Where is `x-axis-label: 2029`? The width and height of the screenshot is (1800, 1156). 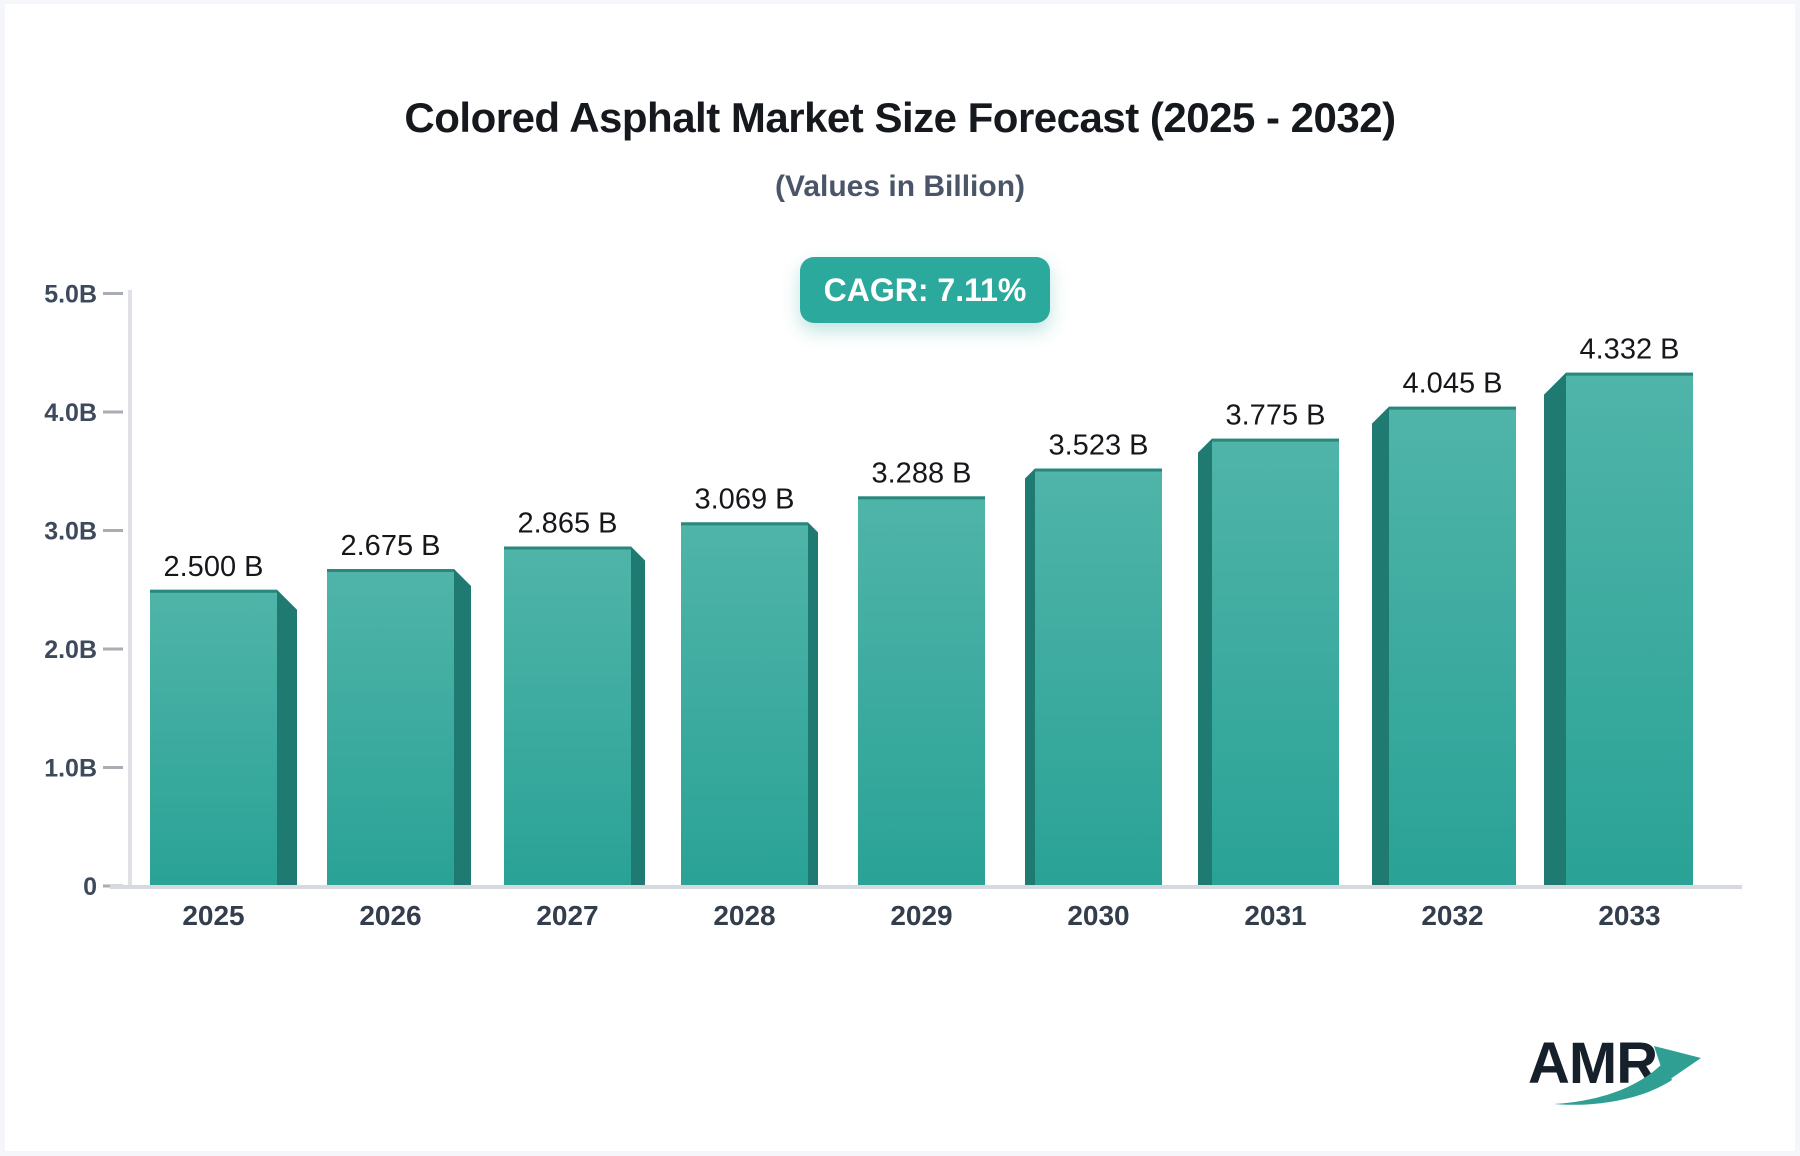
x-axis-label: 2029 is located at coordinates (921, 915).